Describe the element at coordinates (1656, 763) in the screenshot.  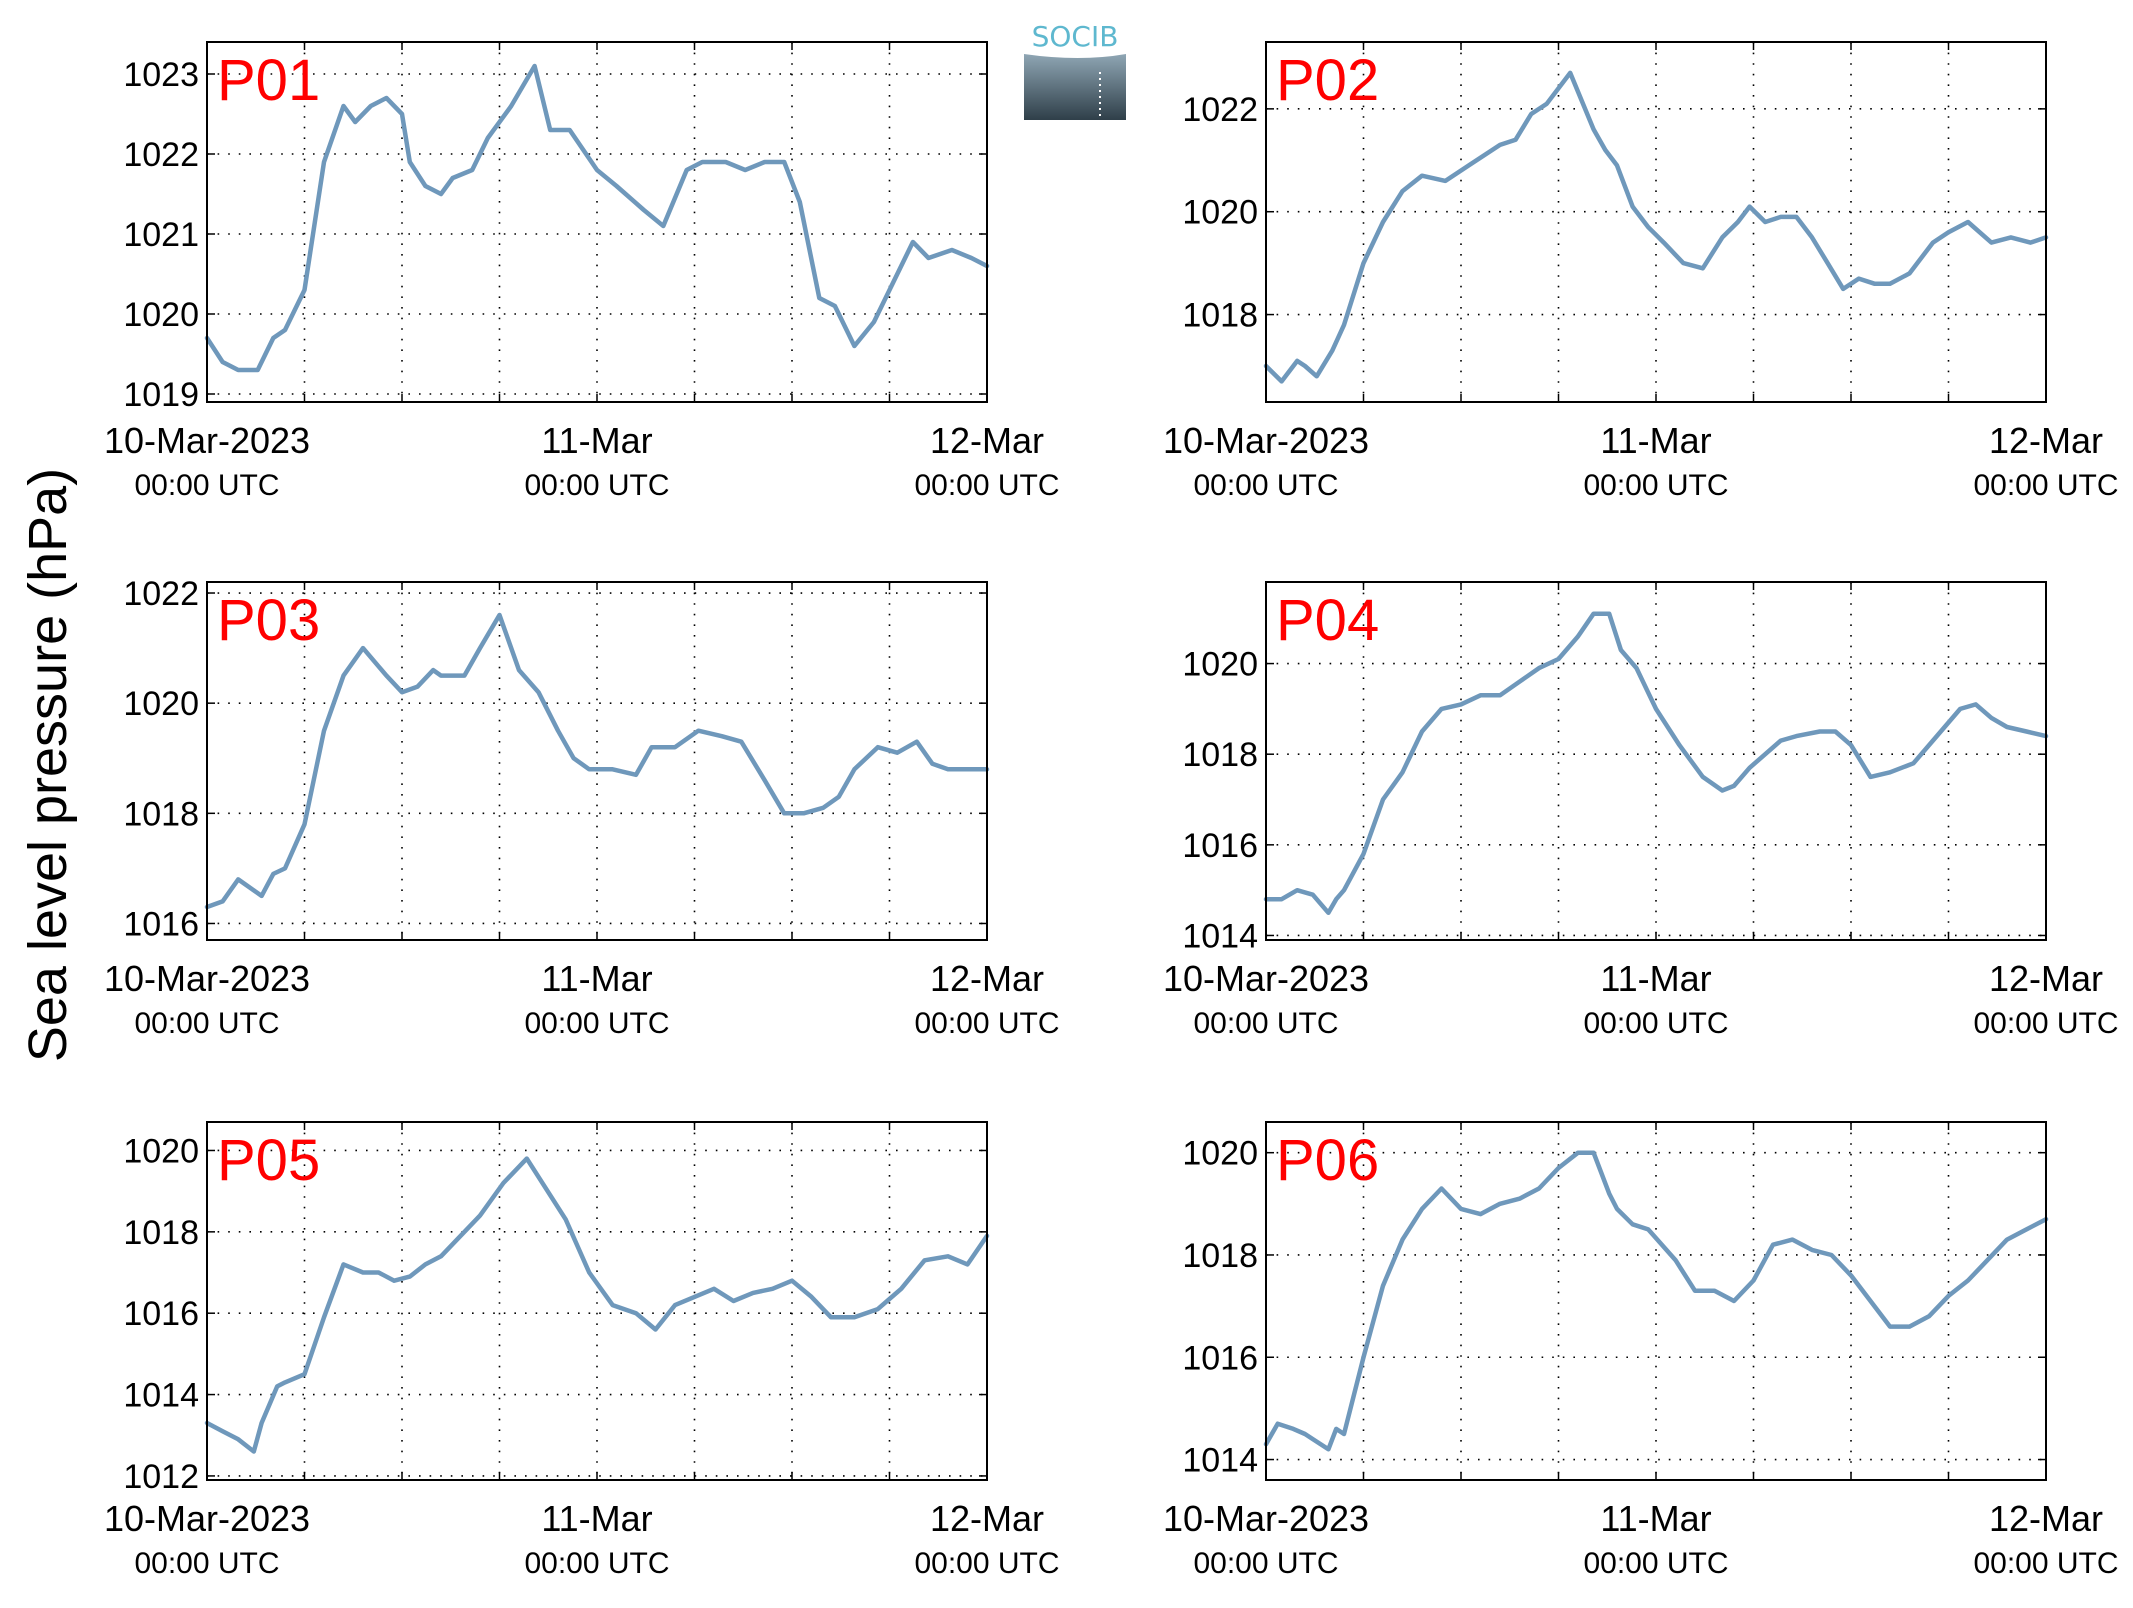
I see `series-line-p04` at that location.